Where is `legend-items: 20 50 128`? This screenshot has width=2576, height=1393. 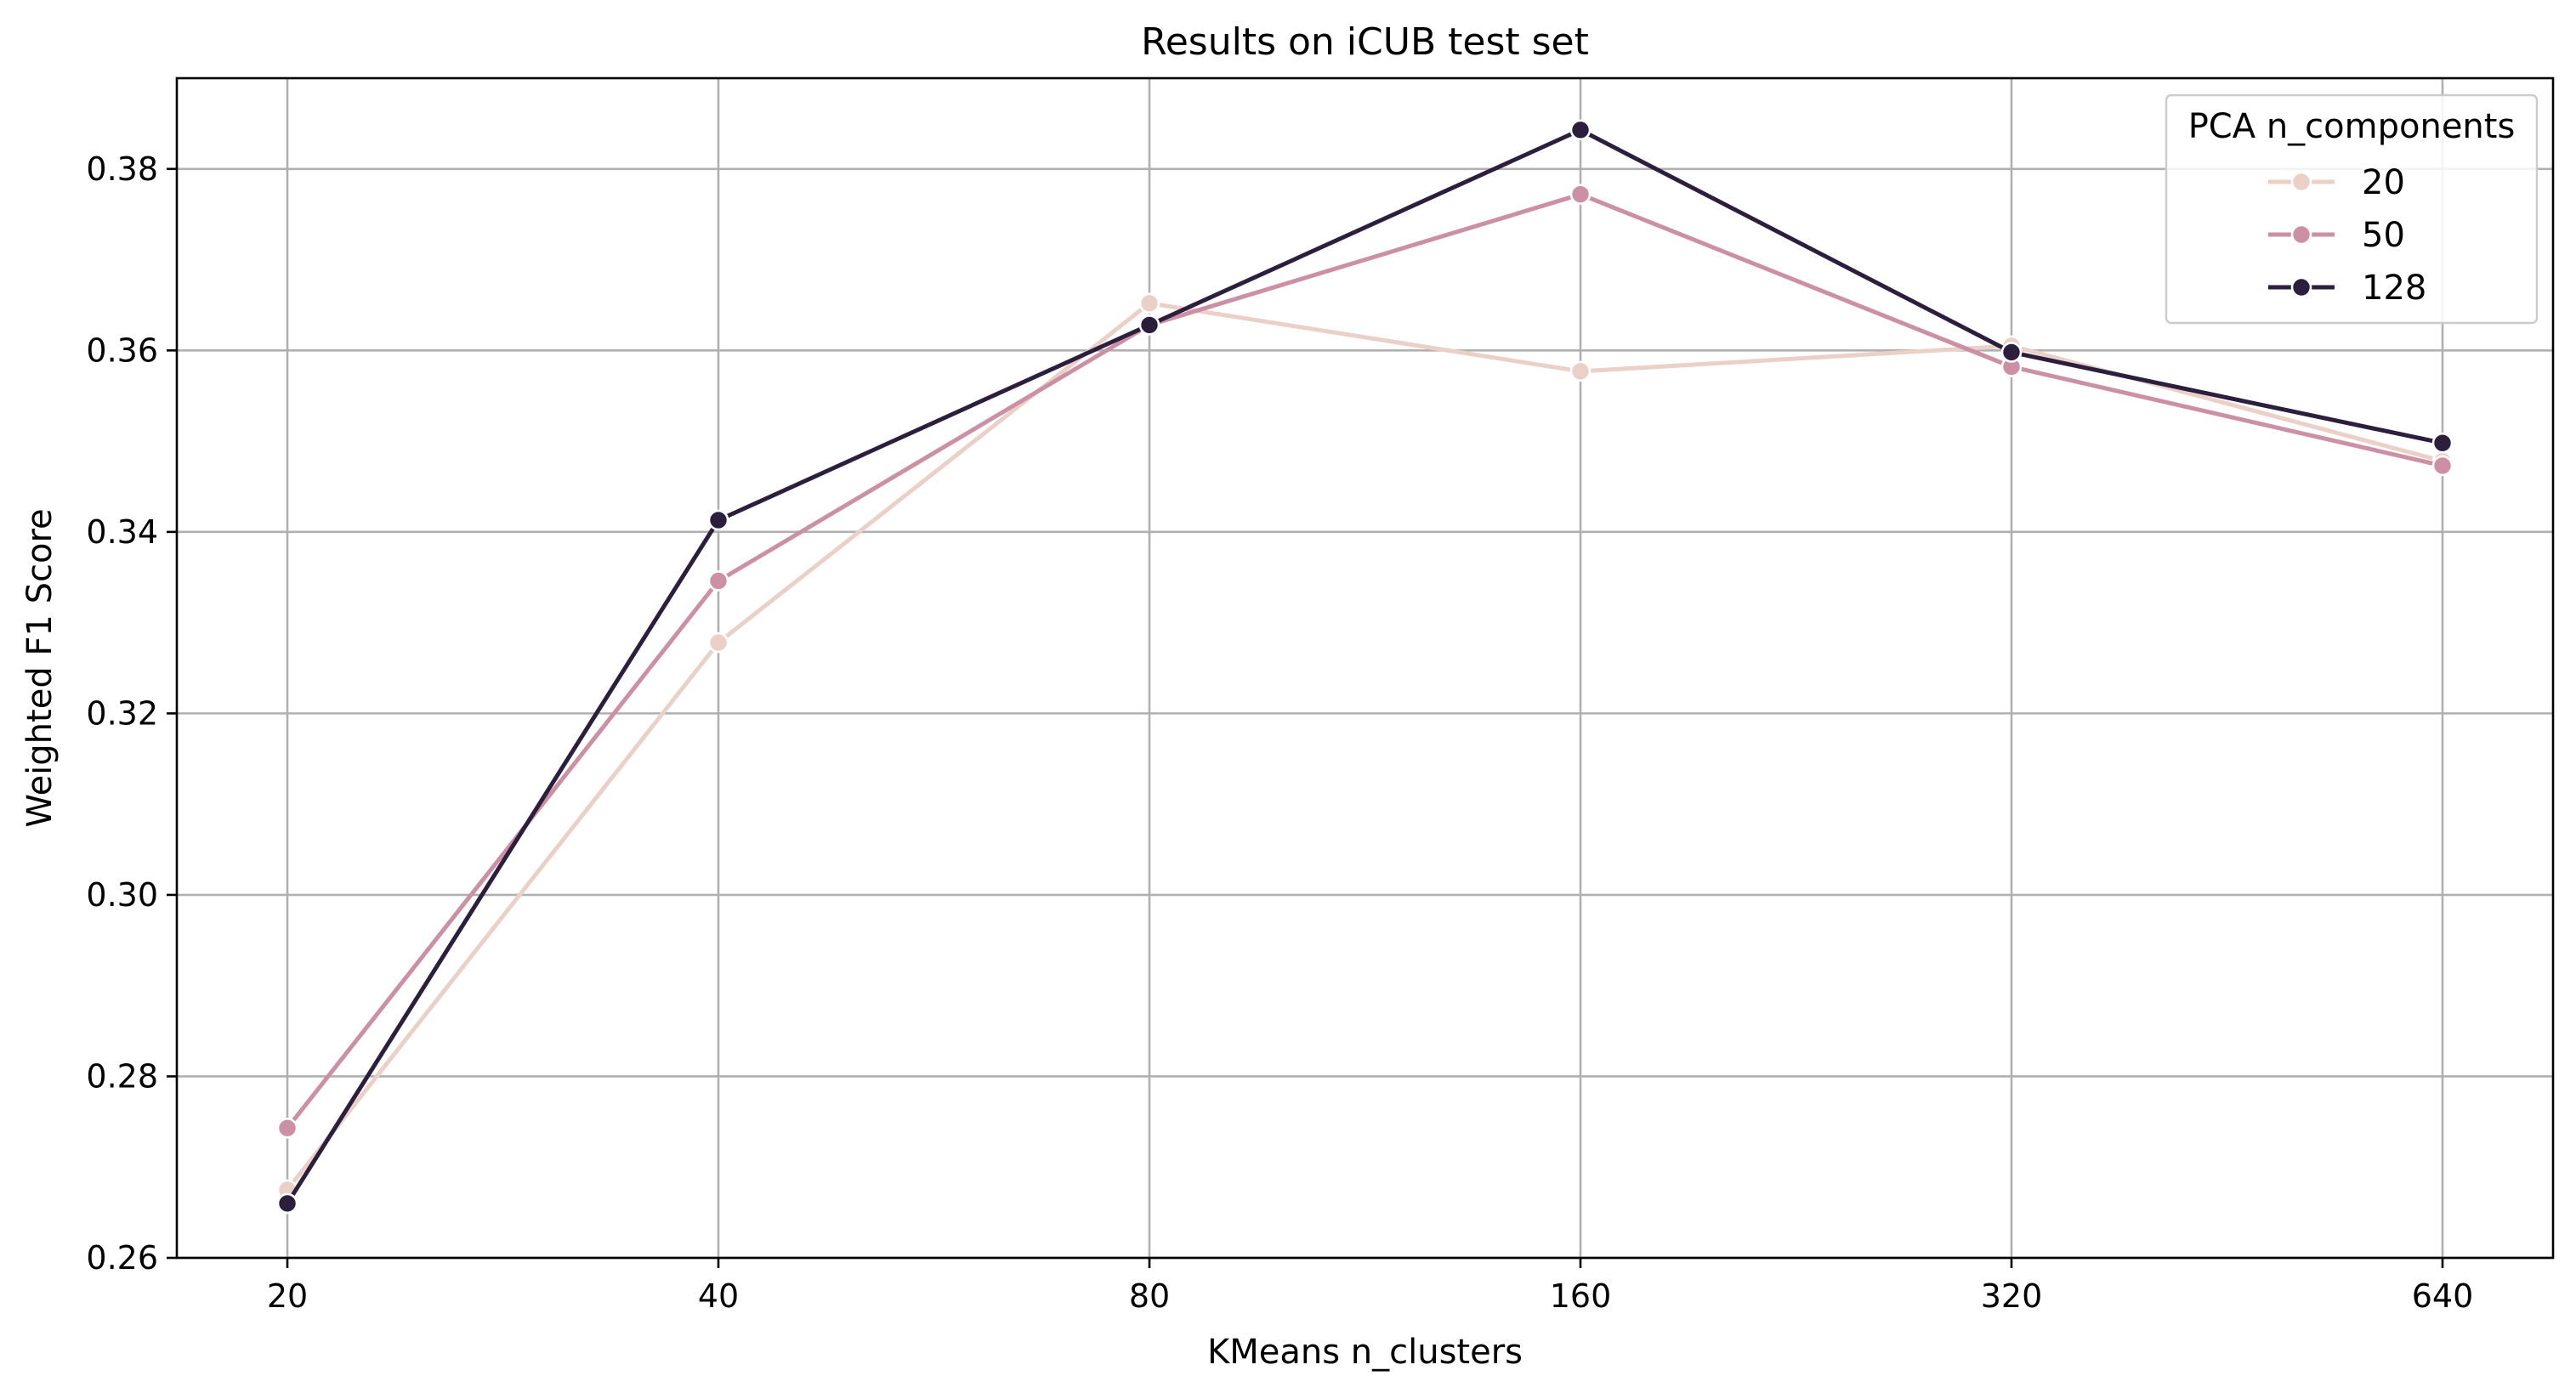 legend-items: 20 50 128 is located at coordinates (2347, 235).